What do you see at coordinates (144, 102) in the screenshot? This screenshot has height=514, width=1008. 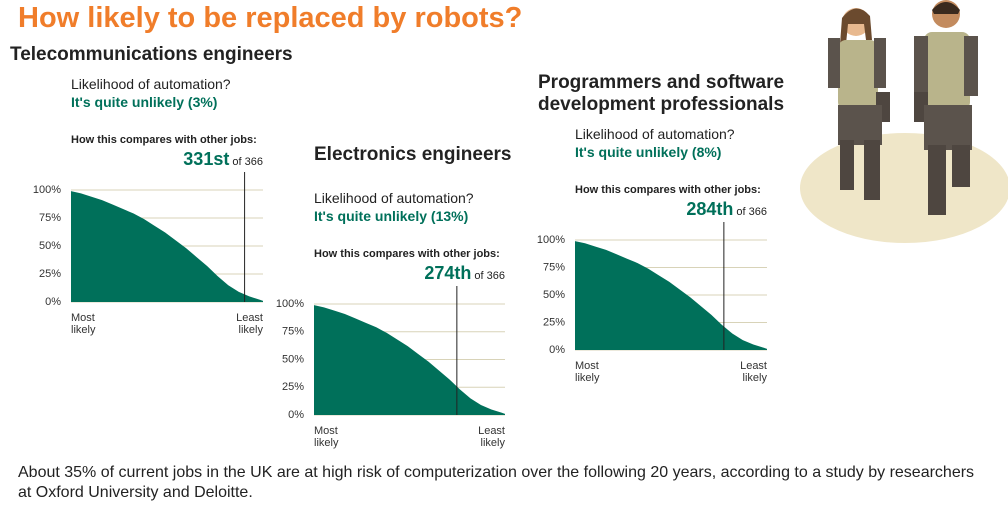 I see `answer: It's quite unlikely (3%)` at bounding box center [144, 102].